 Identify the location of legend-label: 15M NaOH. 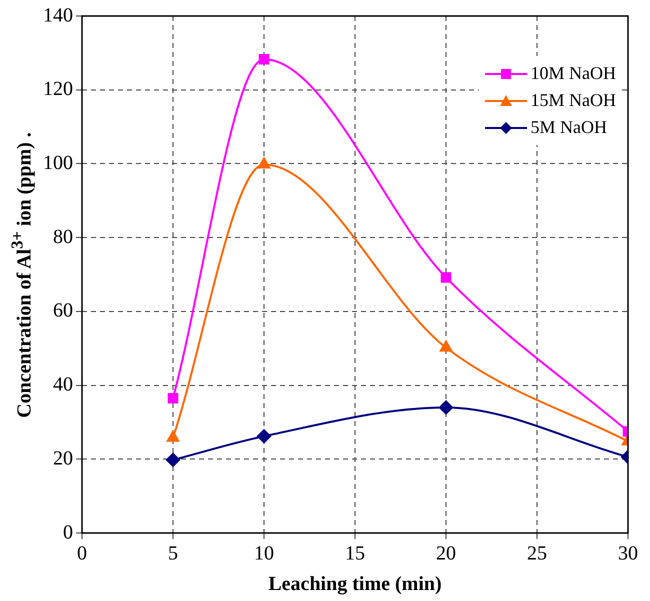
(573, 100).